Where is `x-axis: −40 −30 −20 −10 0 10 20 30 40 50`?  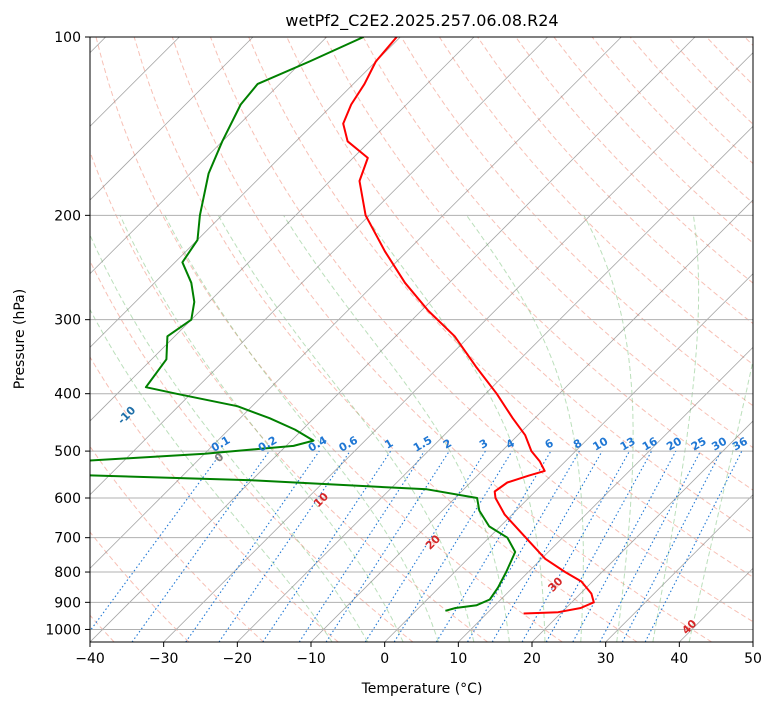
x-axis: −40 −30 −20 −10 0 10 20 30 40 50 is located at coordinates (418, 654).